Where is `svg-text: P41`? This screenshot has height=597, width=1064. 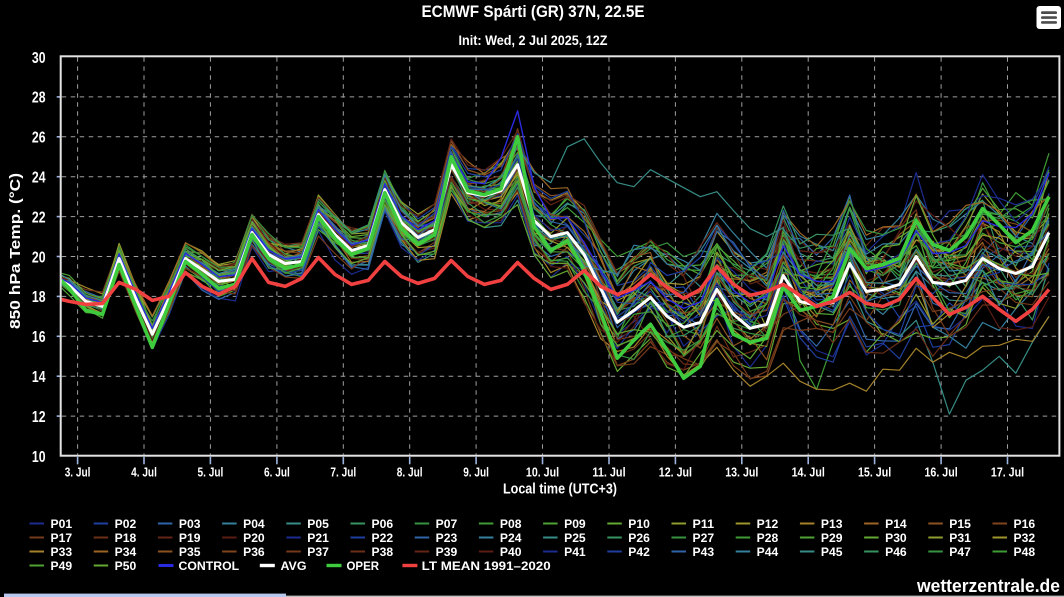
svg-text: P41 is located at coordinates (575, 552).